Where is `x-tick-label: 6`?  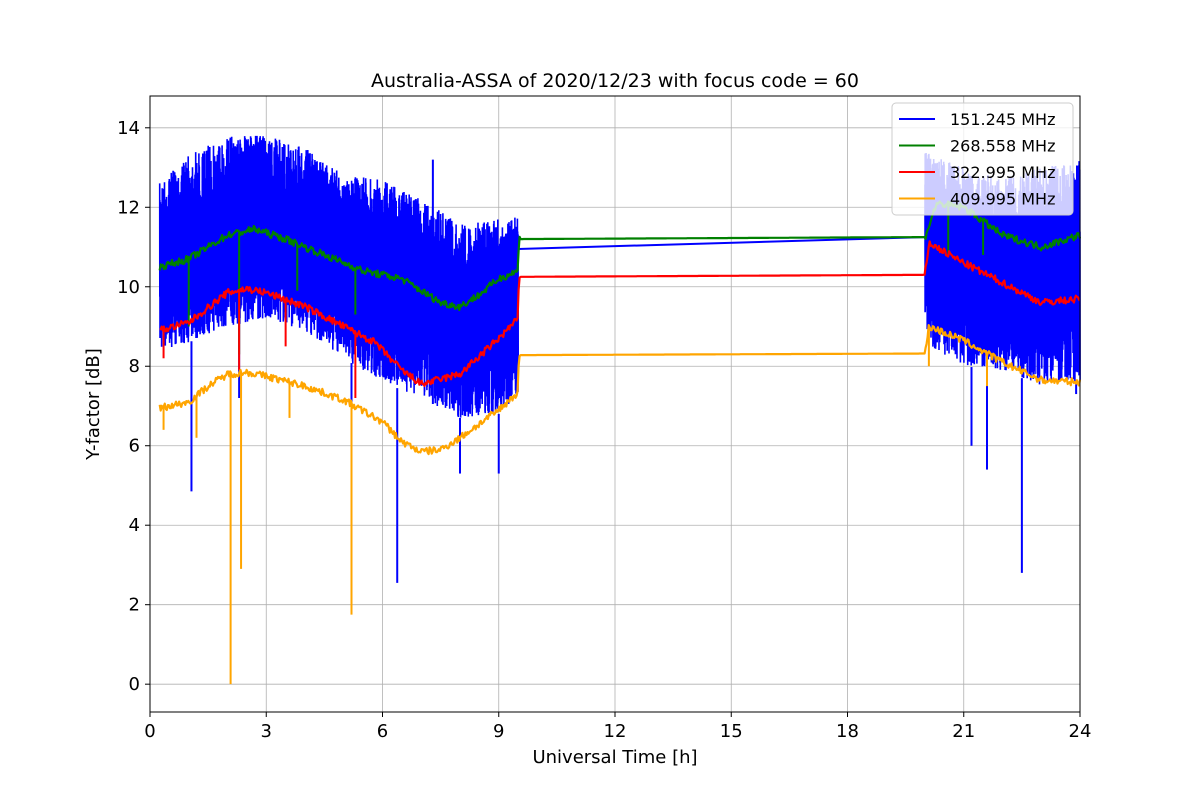
x-tick-label: 6 is located at coordinates (382, 731).